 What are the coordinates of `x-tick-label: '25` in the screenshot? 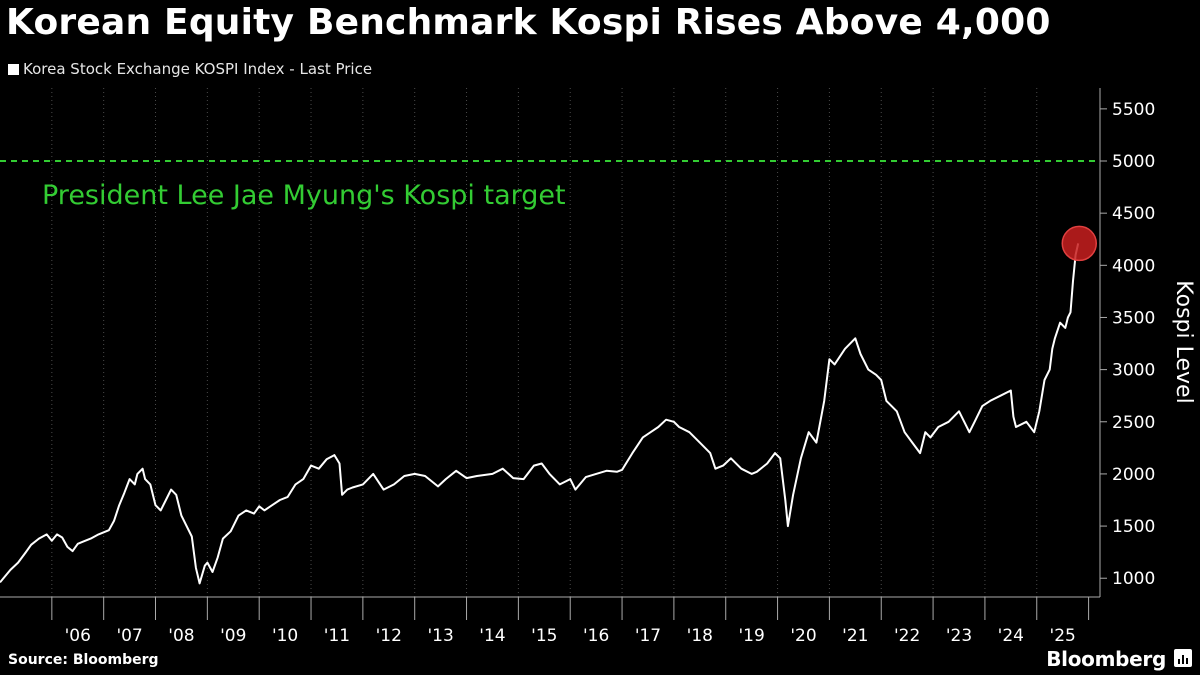 It's located at (1063, 636).